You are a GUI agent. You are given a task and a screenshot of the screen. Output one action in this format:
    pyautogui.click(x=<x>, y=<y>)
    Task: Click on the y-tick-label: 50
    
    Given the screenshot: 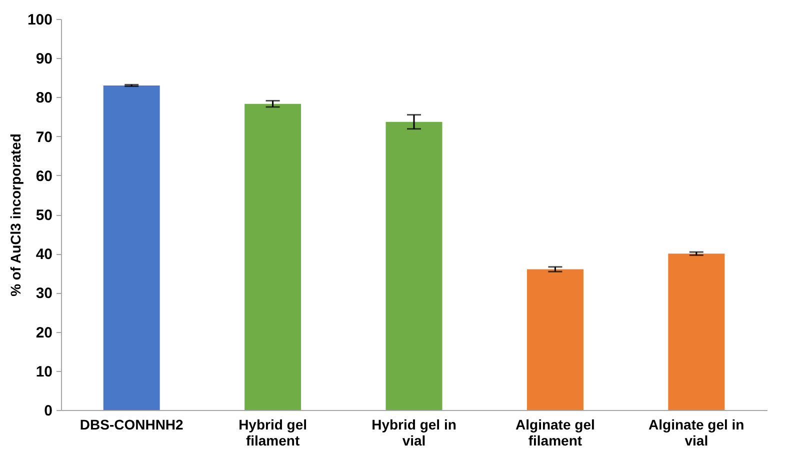 What is the action you would take?
    pyautogui.click(x=44, y=215)
    